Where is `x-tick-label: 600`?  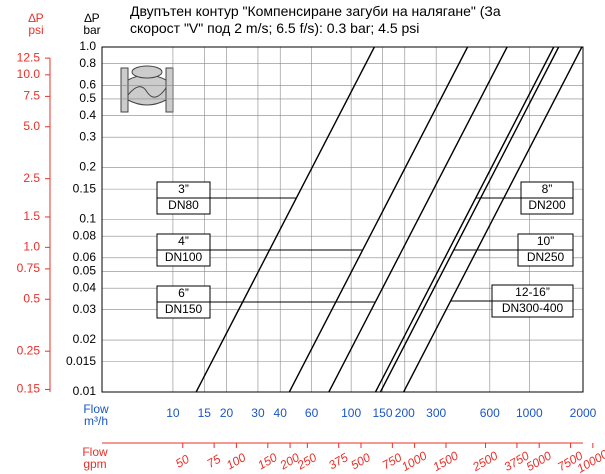 x-tick-label: 600 is located at coordinates (490, 413).